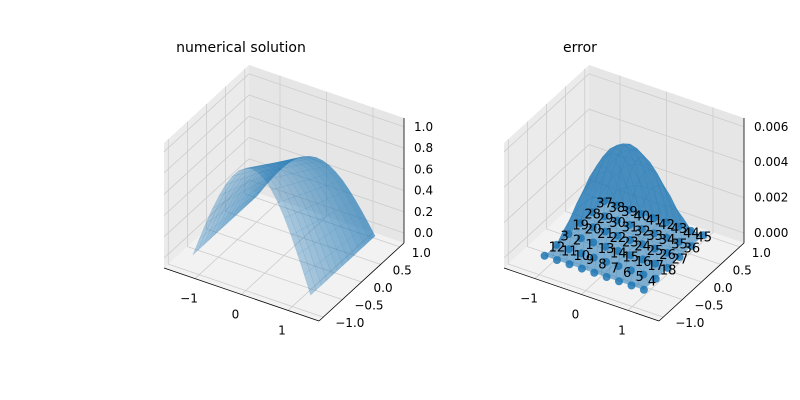 The height and width of the screenshot is (400, 800). I want to click on point-label: 34, so click(667, 240).